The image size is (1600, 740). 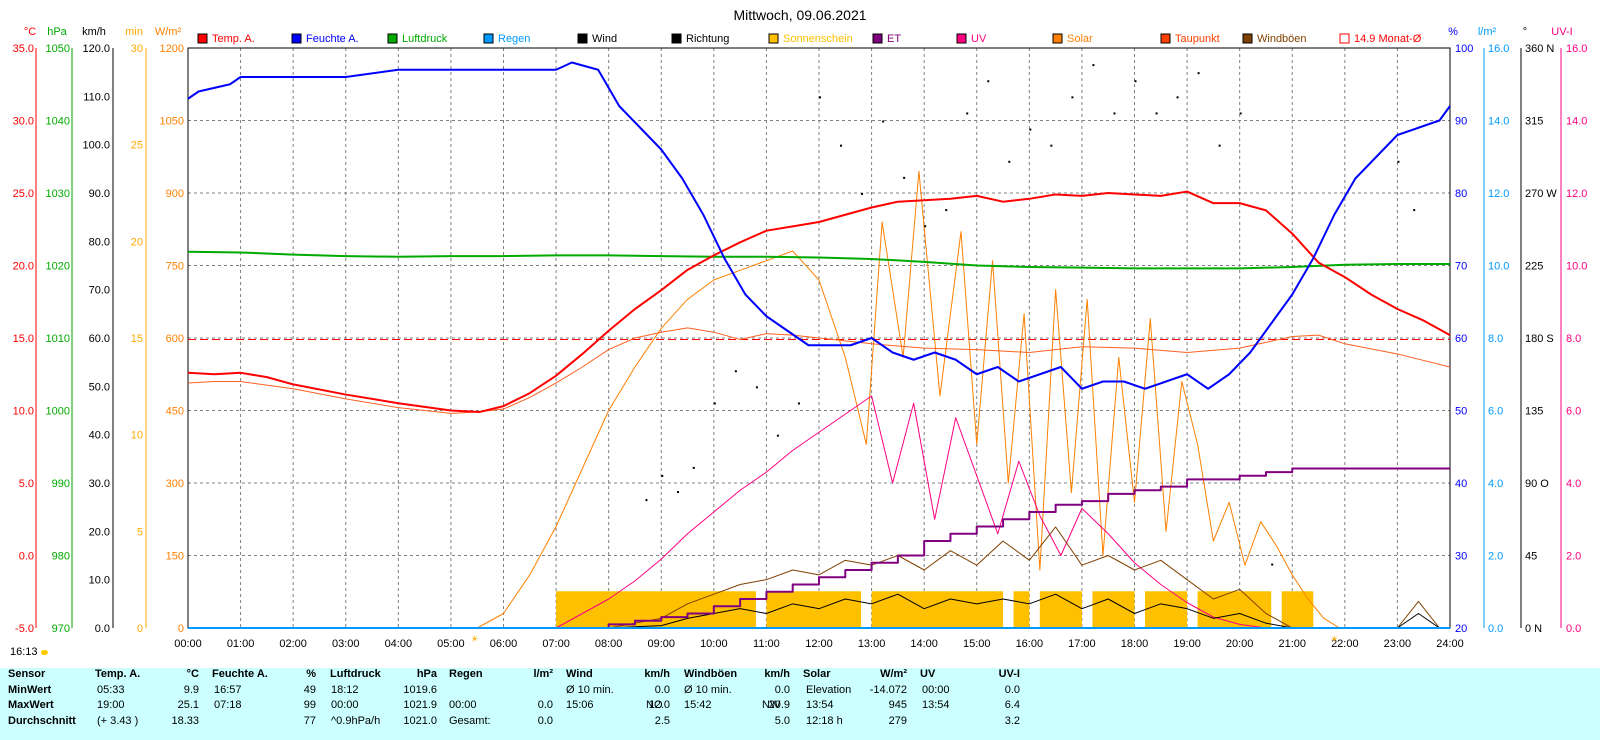 I want to click on x-axis-tick: 04:00, so click(x=399, y=644).